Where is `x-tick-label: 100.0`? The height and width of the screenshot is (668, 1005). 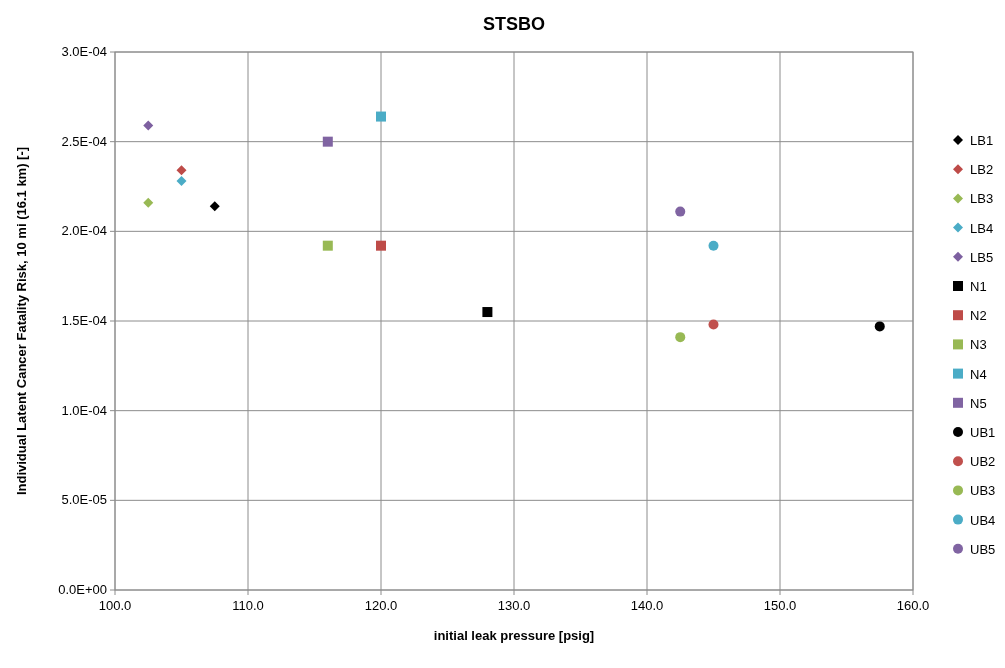 x-tick-label: 100.0 is located at coordinates (115, 605).